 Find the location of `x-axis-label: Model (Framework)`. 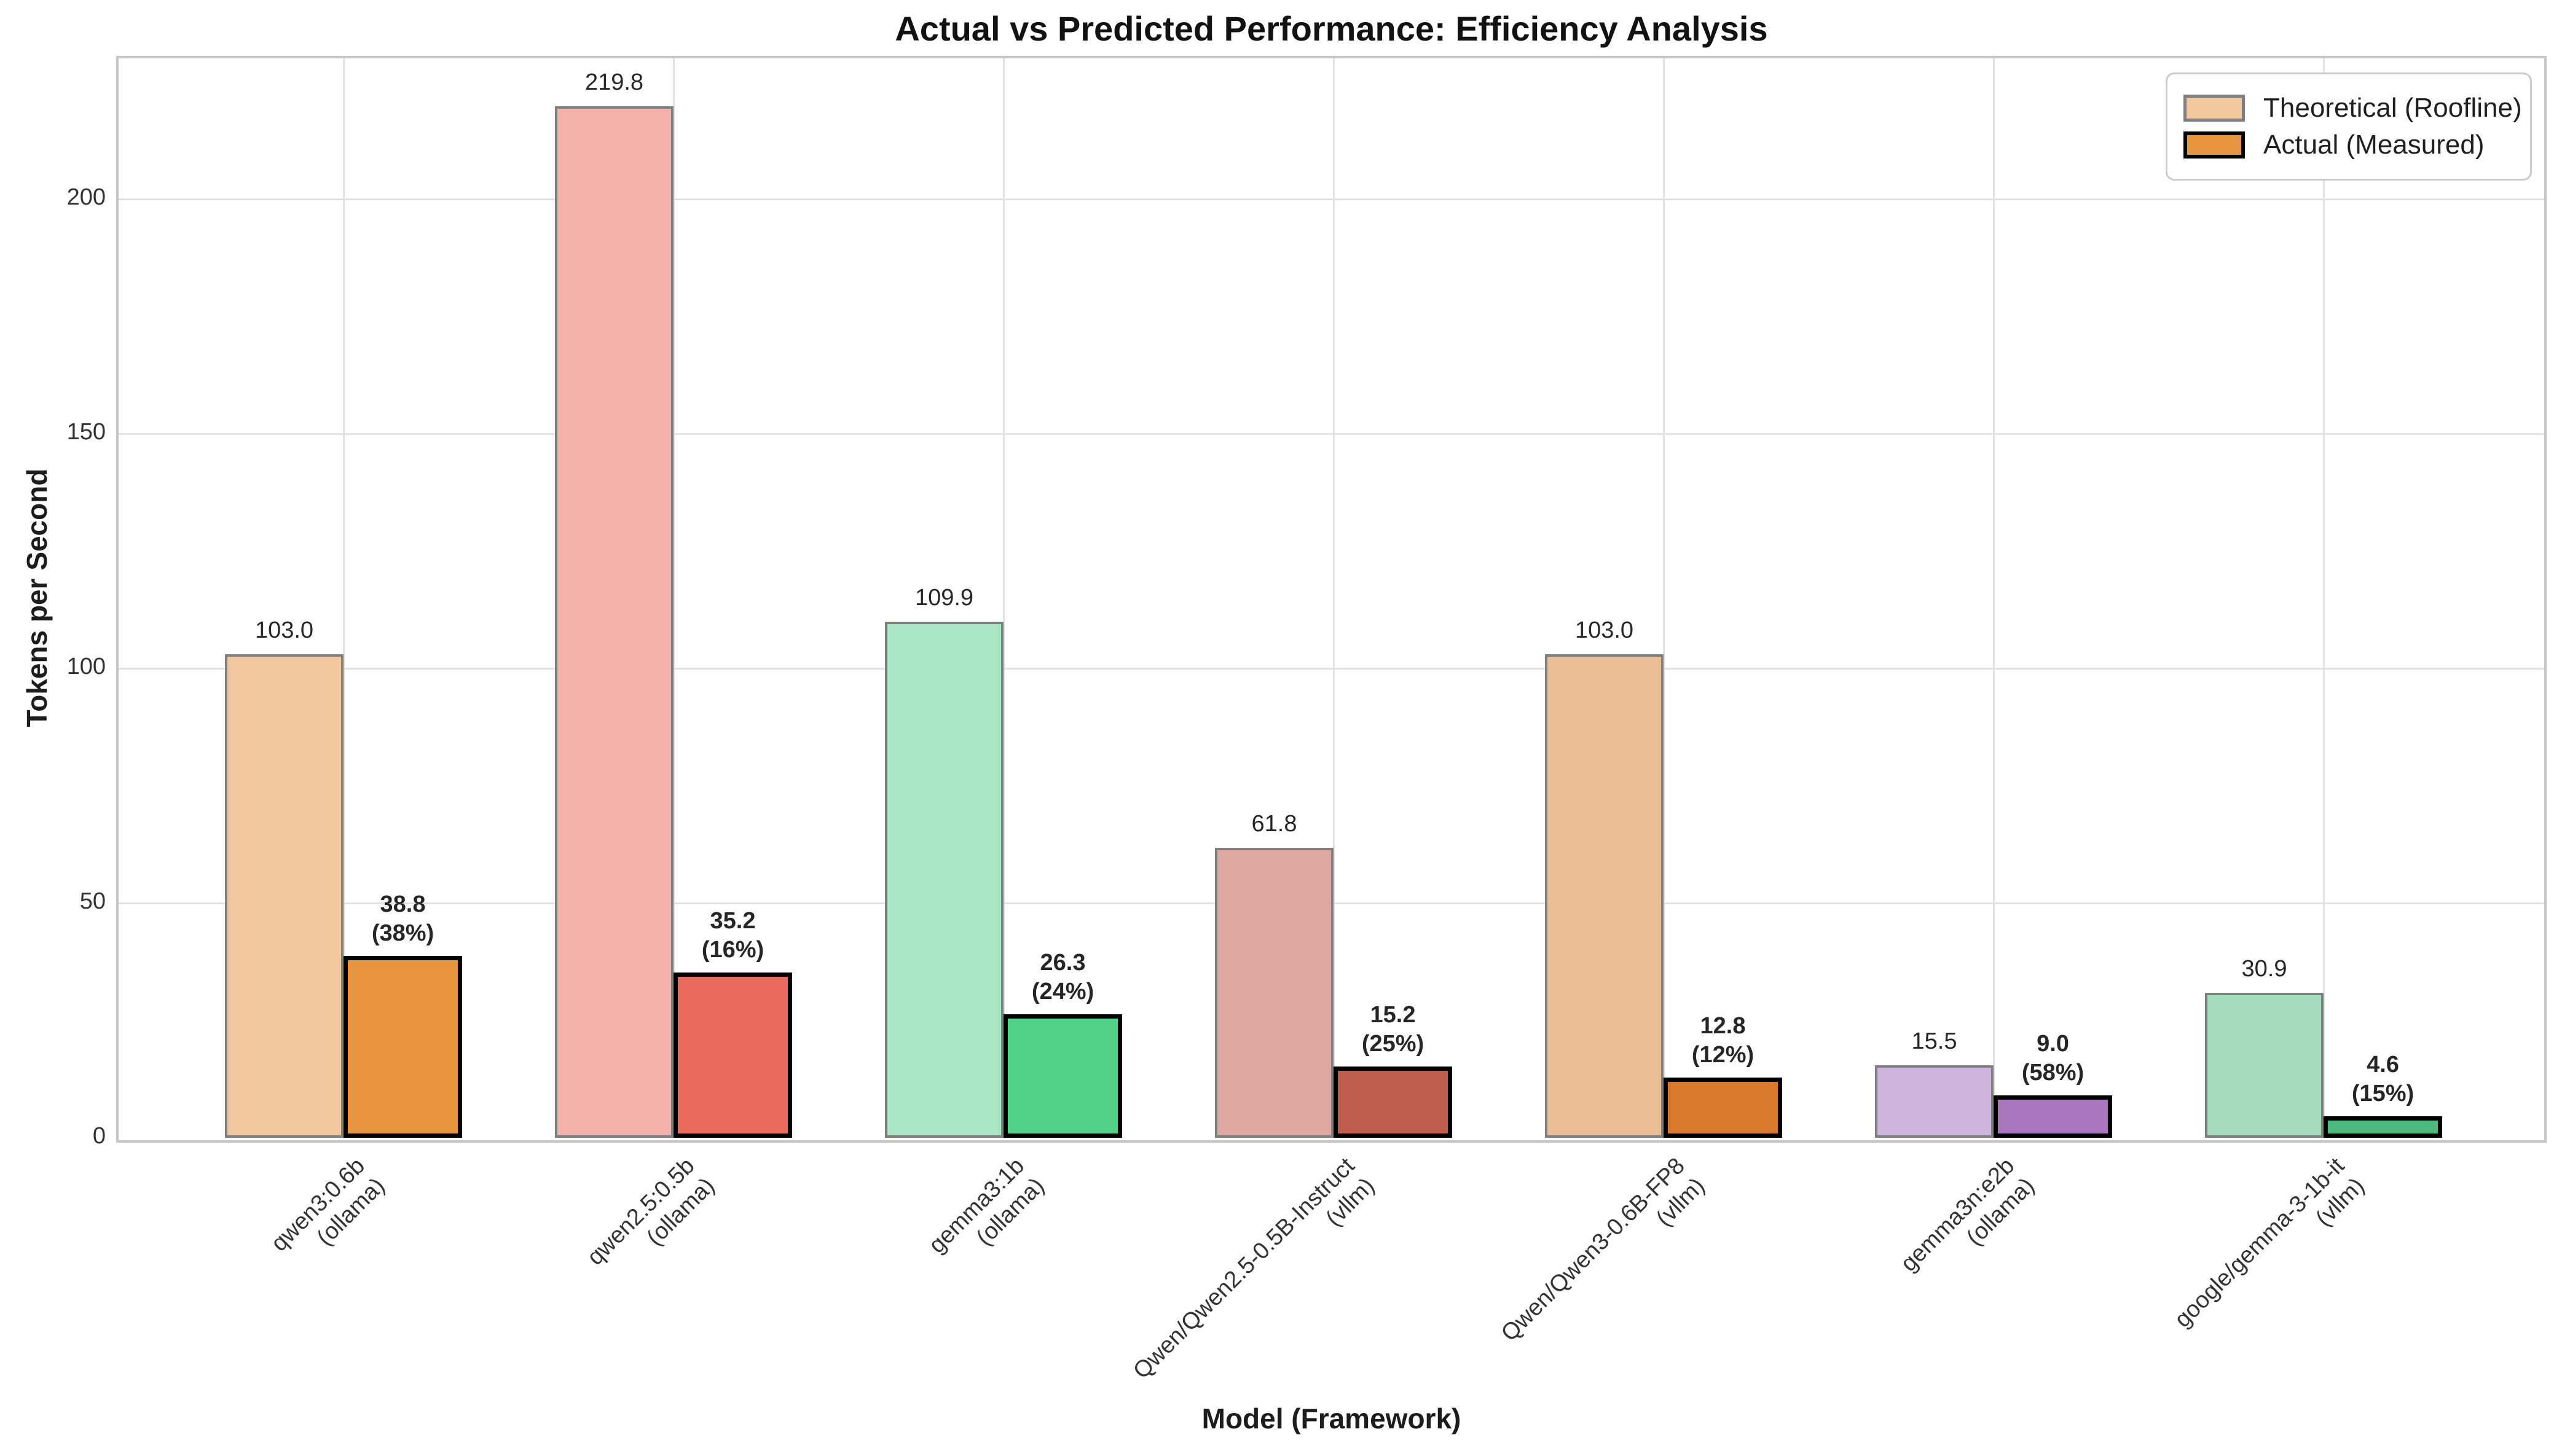

x-axis-label: Model (Framework) is located at coordinates (1331, 1418).